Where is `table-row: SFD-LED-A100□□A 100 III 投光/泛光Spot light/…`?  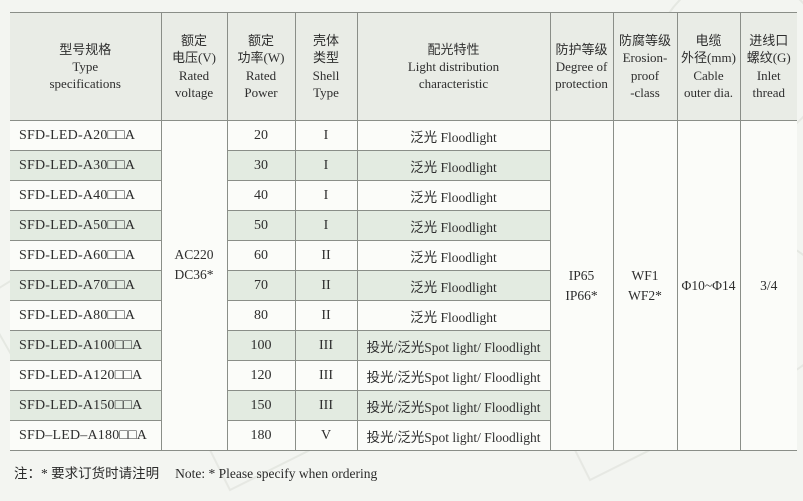
table-row: SFD-LED-A100□□A 100 III 投光/泛光Spot light/… is located at coordinates (403, 345).